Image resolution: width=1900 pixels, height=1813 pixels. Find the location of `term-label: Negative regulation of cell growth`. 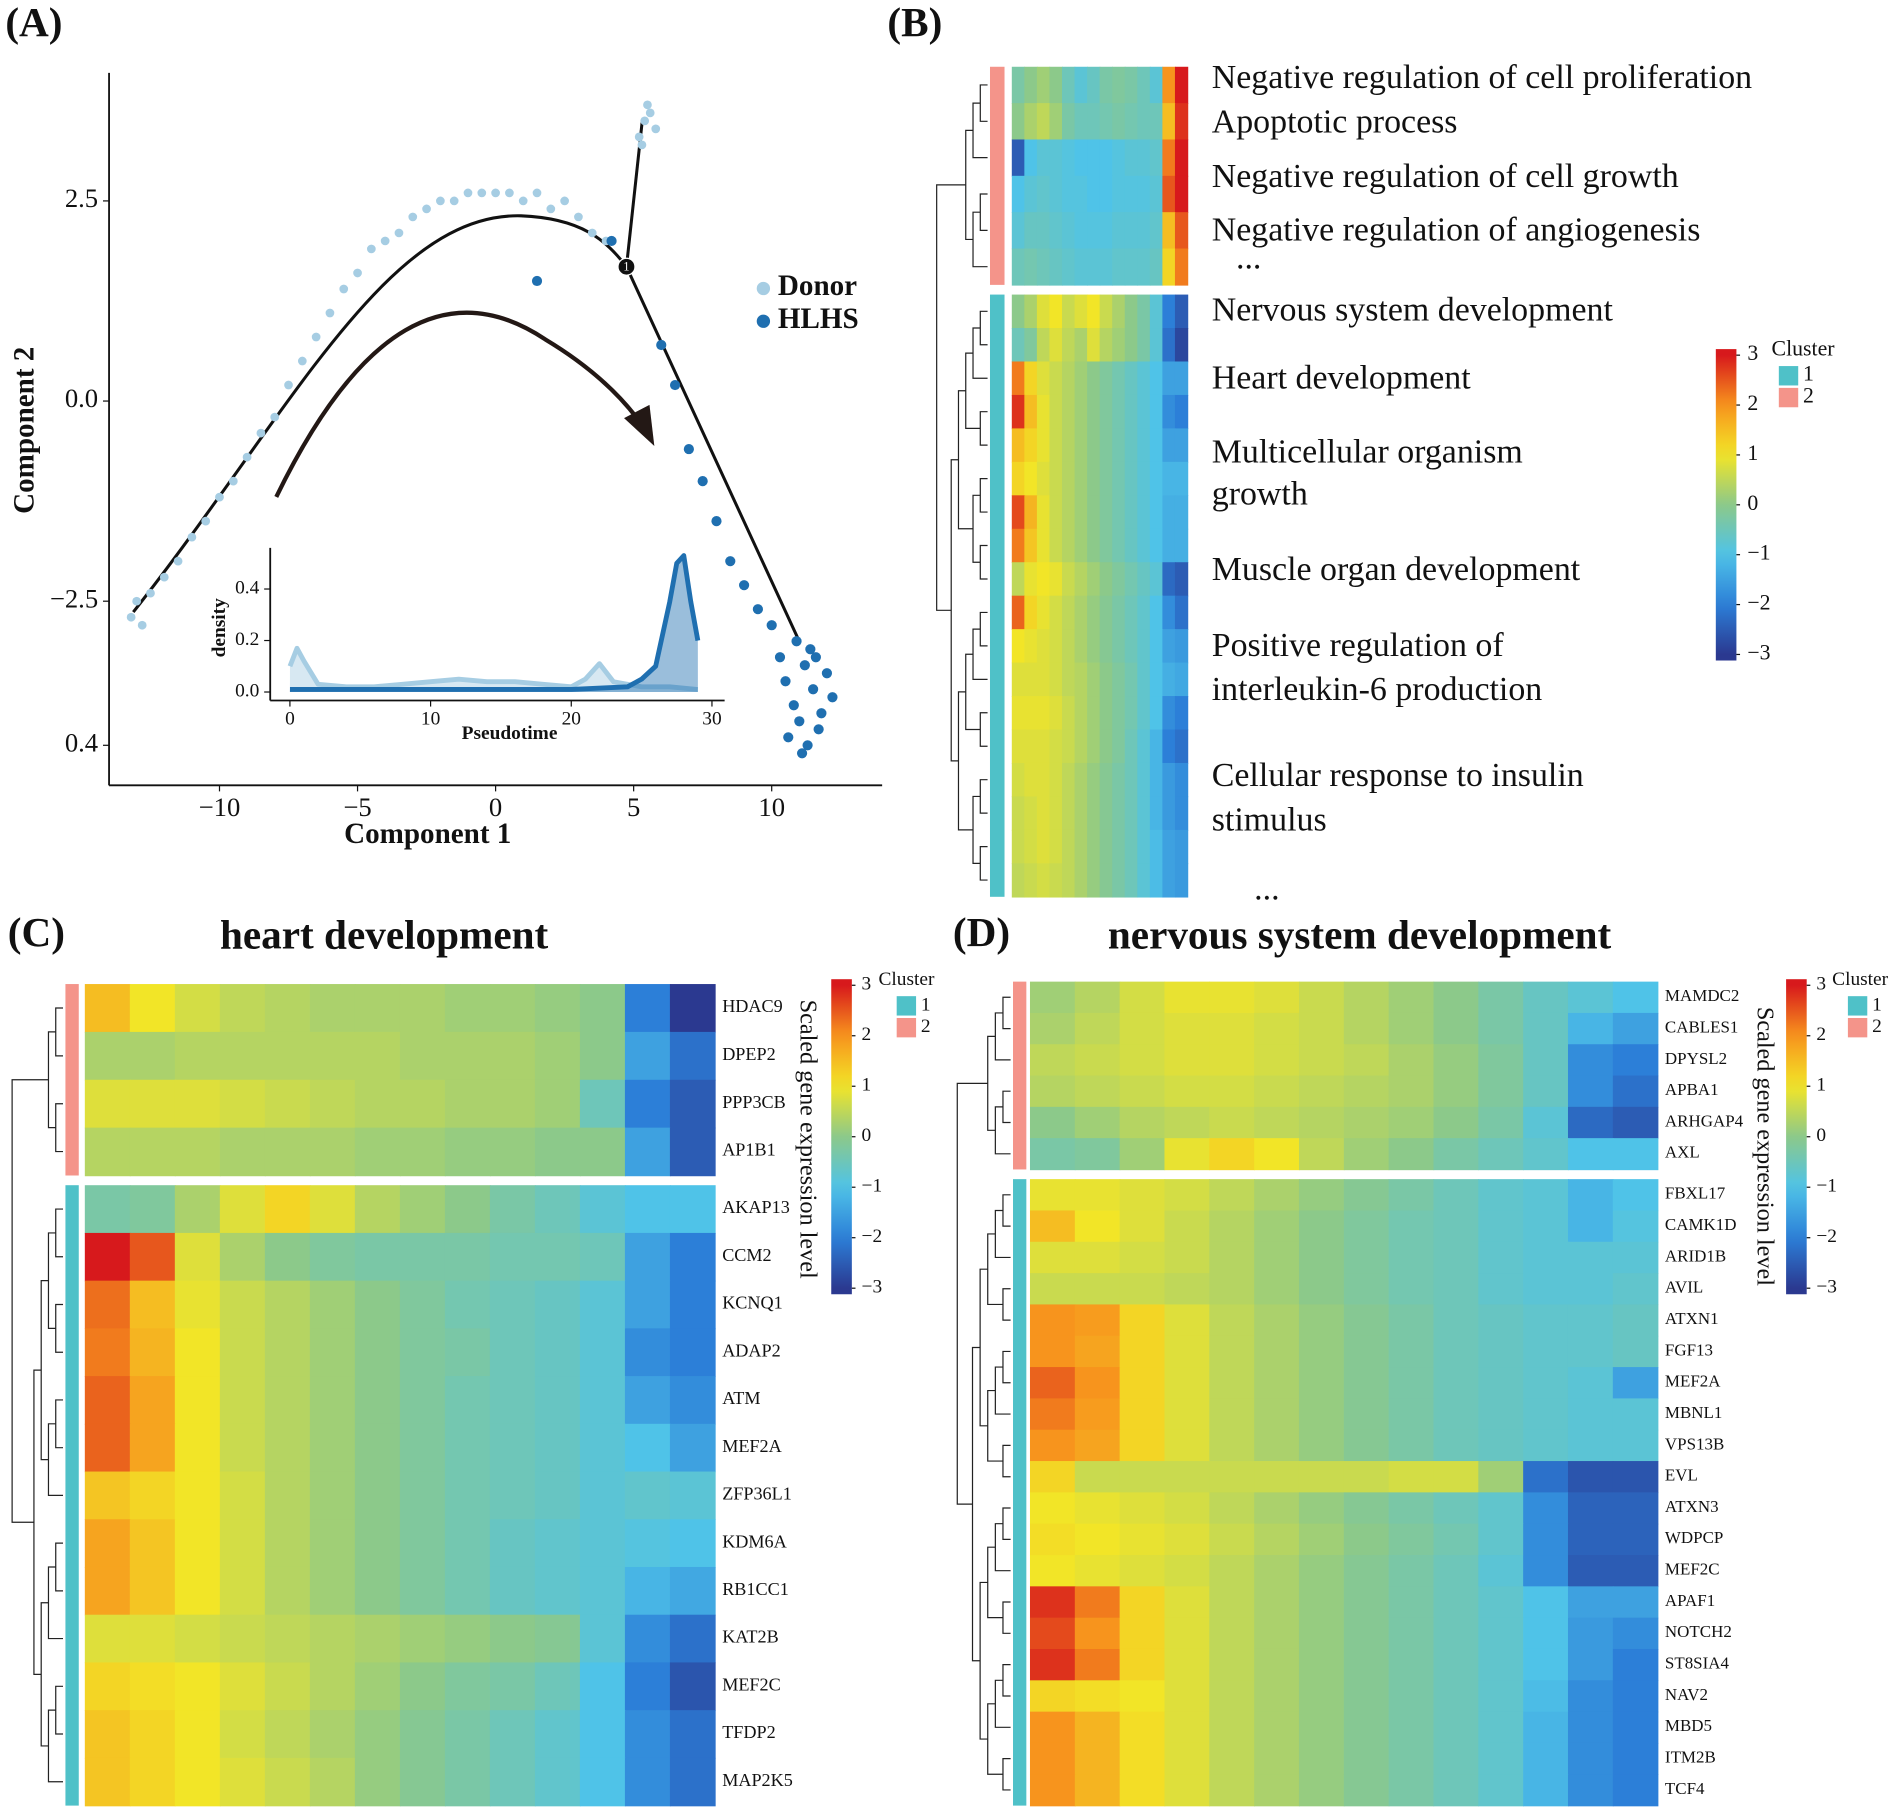

term-label: Negative regulation of cell growth is located at coordinates (1445, 176).